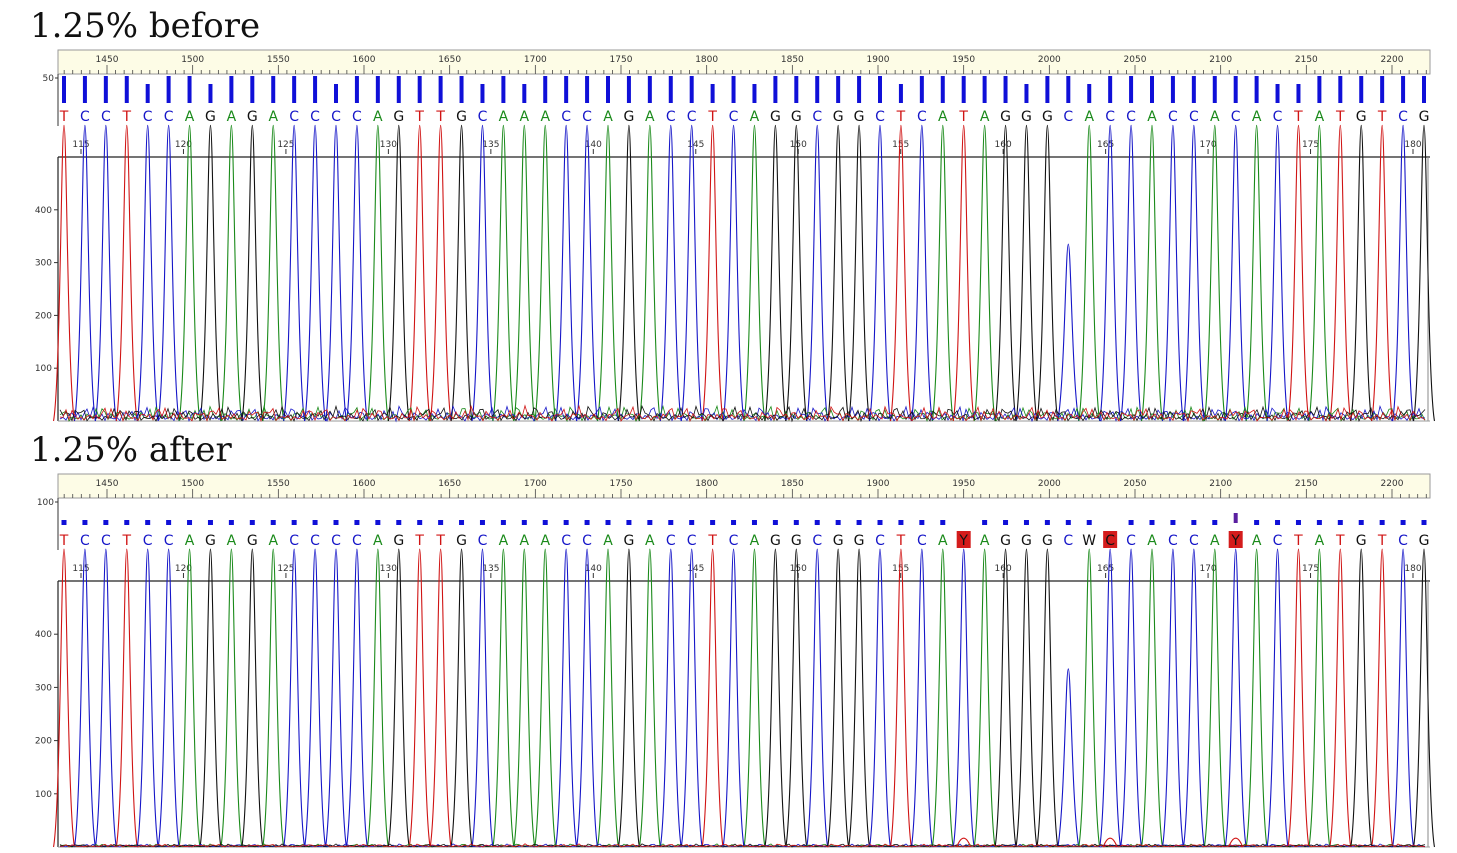  Describe the element at coordinates (192, 60) in the screenshot. I see `ruler-tick-label: 1500` at that location.